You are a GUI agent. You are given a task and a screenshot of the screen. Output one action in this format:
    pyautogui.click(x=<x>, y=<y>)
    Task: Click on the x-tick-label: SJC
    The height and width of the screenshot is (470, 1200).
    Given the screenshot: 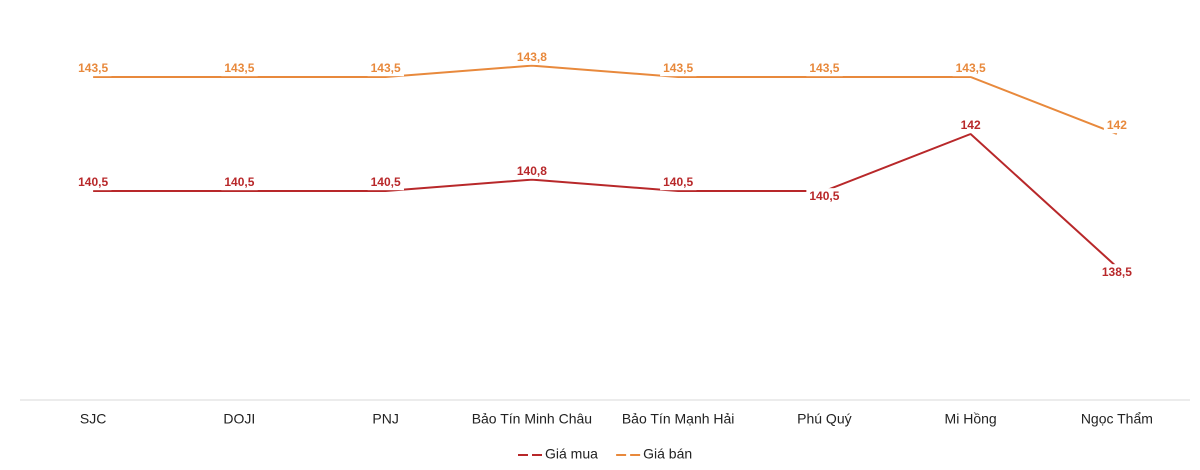 What is the action you would take?
    pyautogui.click(x=93, y=419)
    